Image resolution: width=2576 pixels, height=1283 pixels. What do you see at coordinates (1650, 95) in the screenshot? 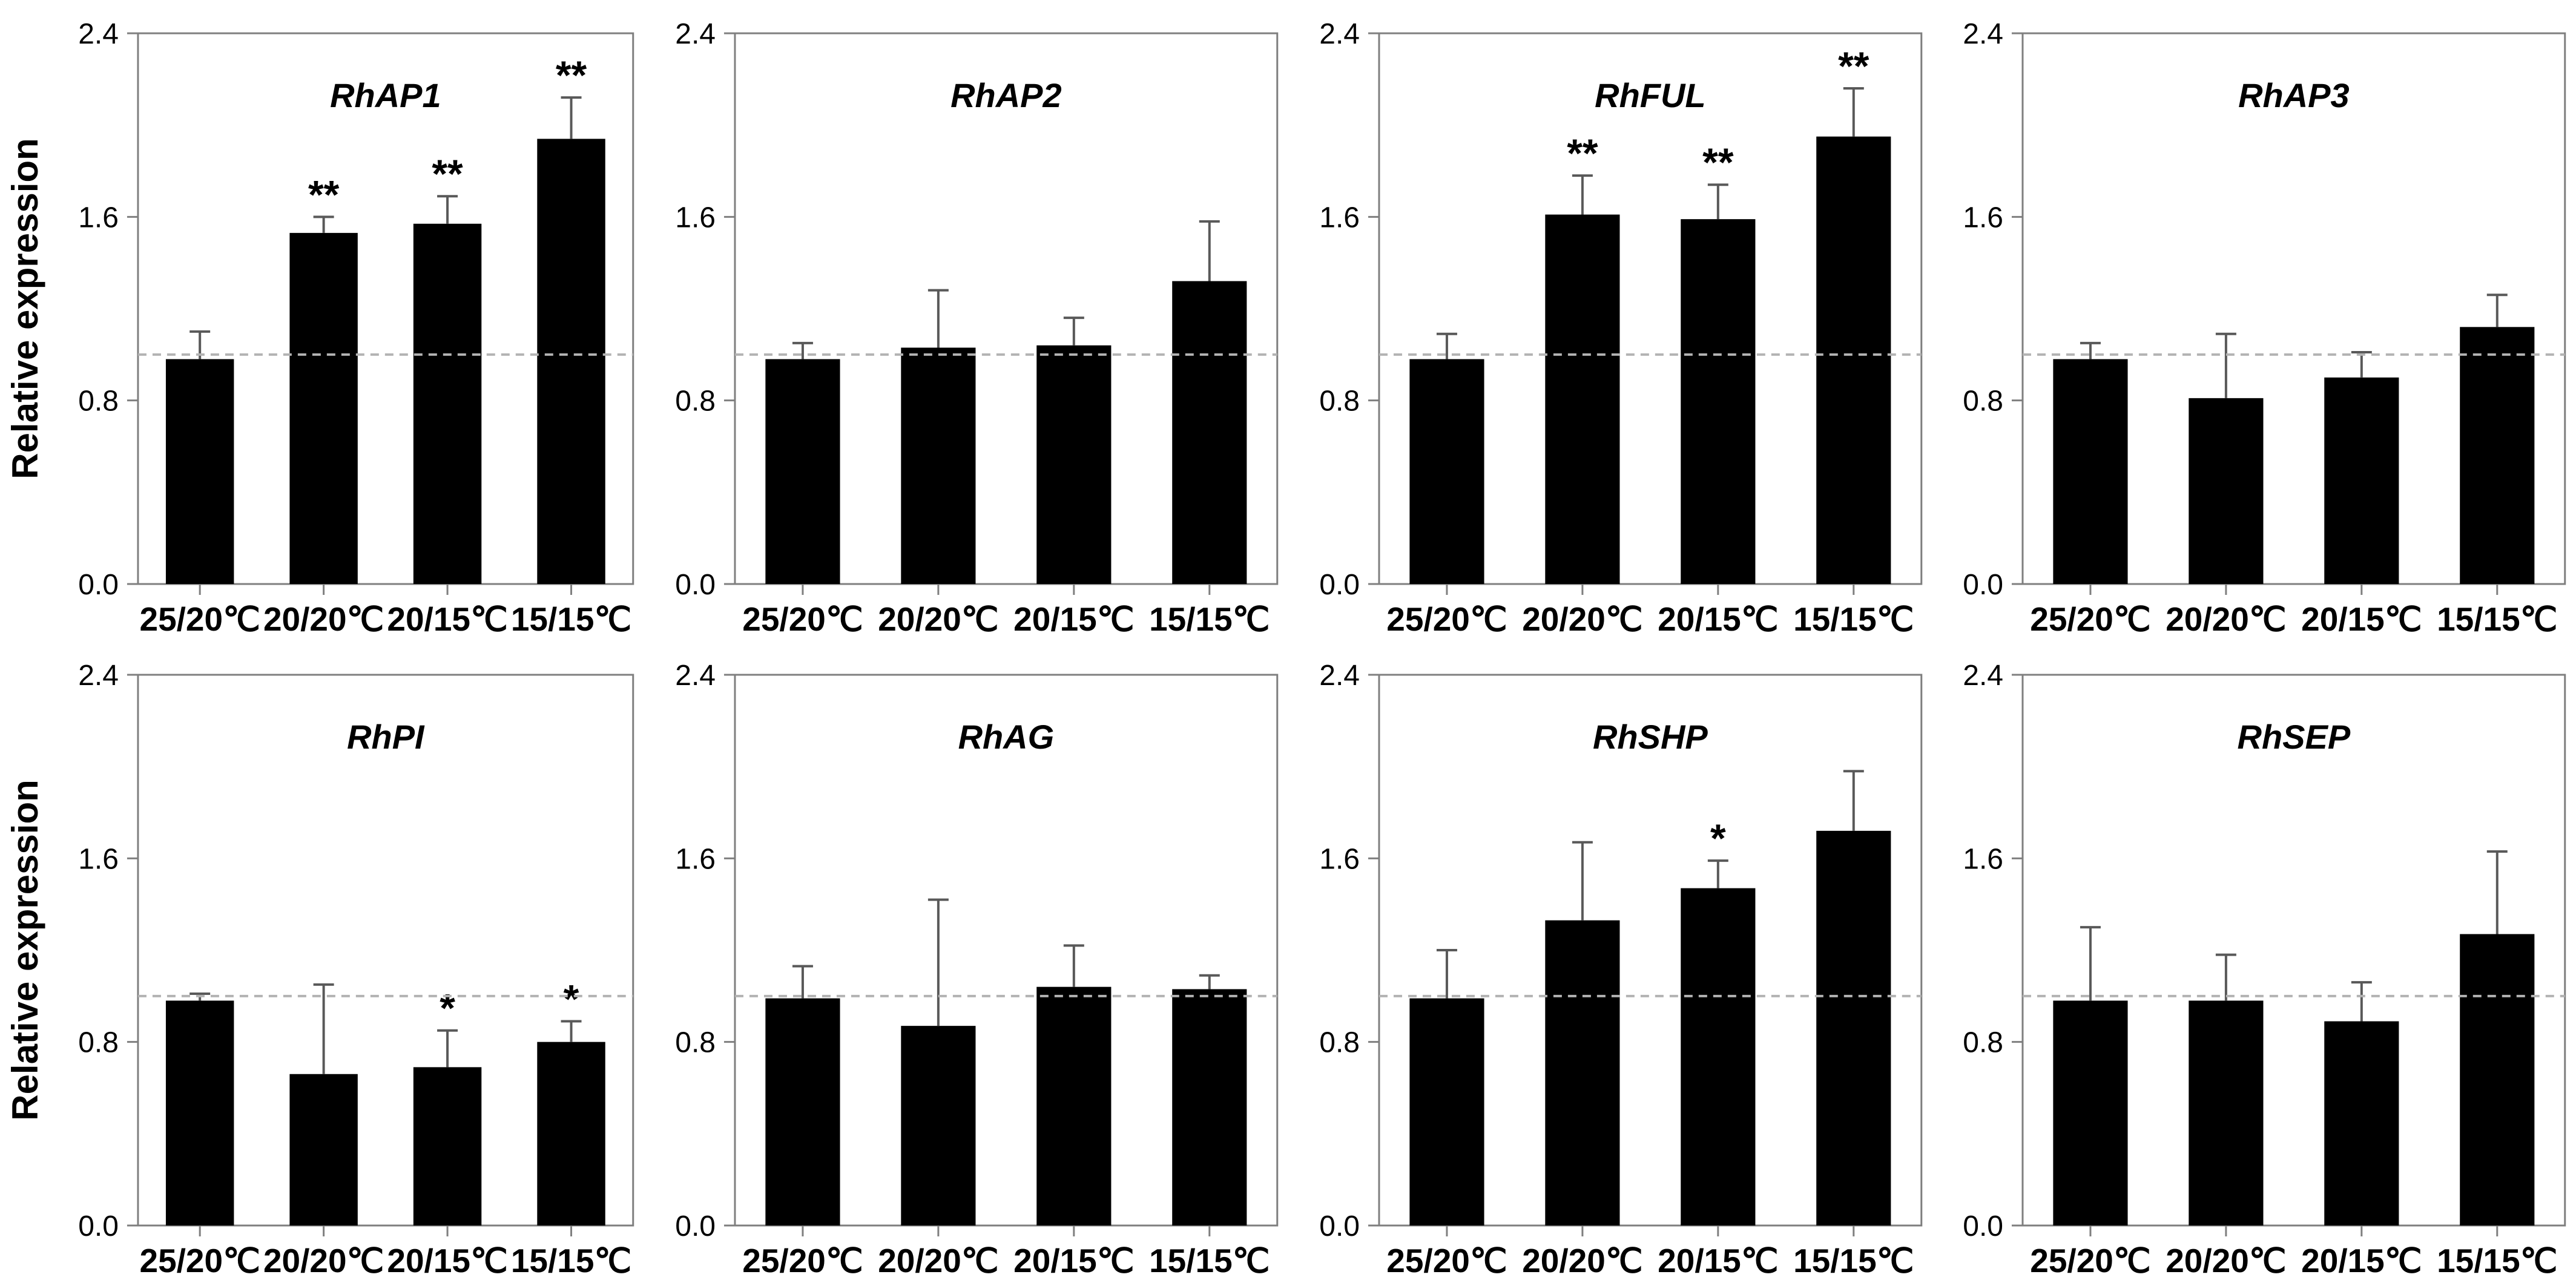
I see `chart-title: RhFUL` at bounding box center [1650, 95].